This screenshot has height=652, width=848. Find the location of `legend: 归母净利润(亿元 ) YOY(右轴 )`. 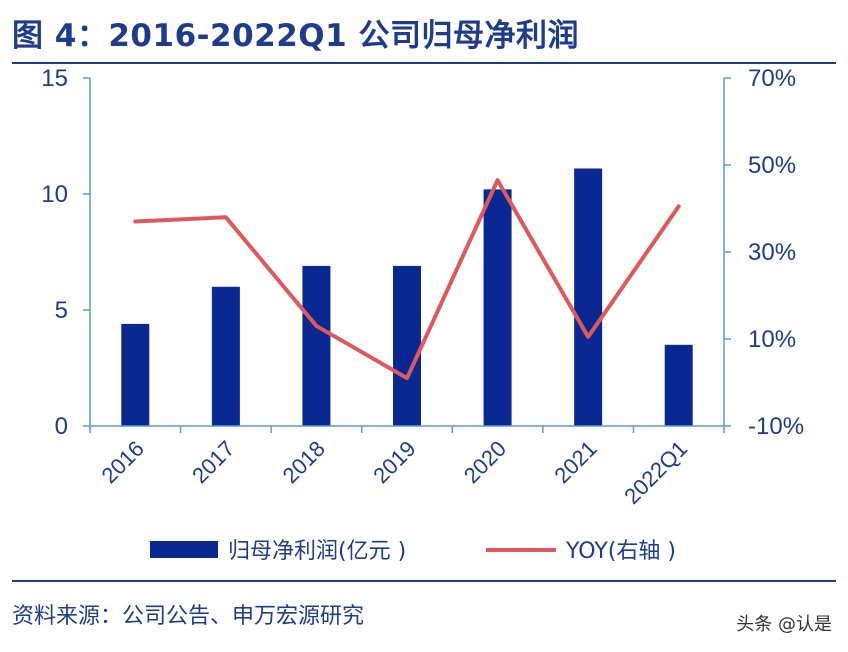

legend: 归母净利润(亿元 ) YOY(右轴 ) is located at coordinates (413, 551).